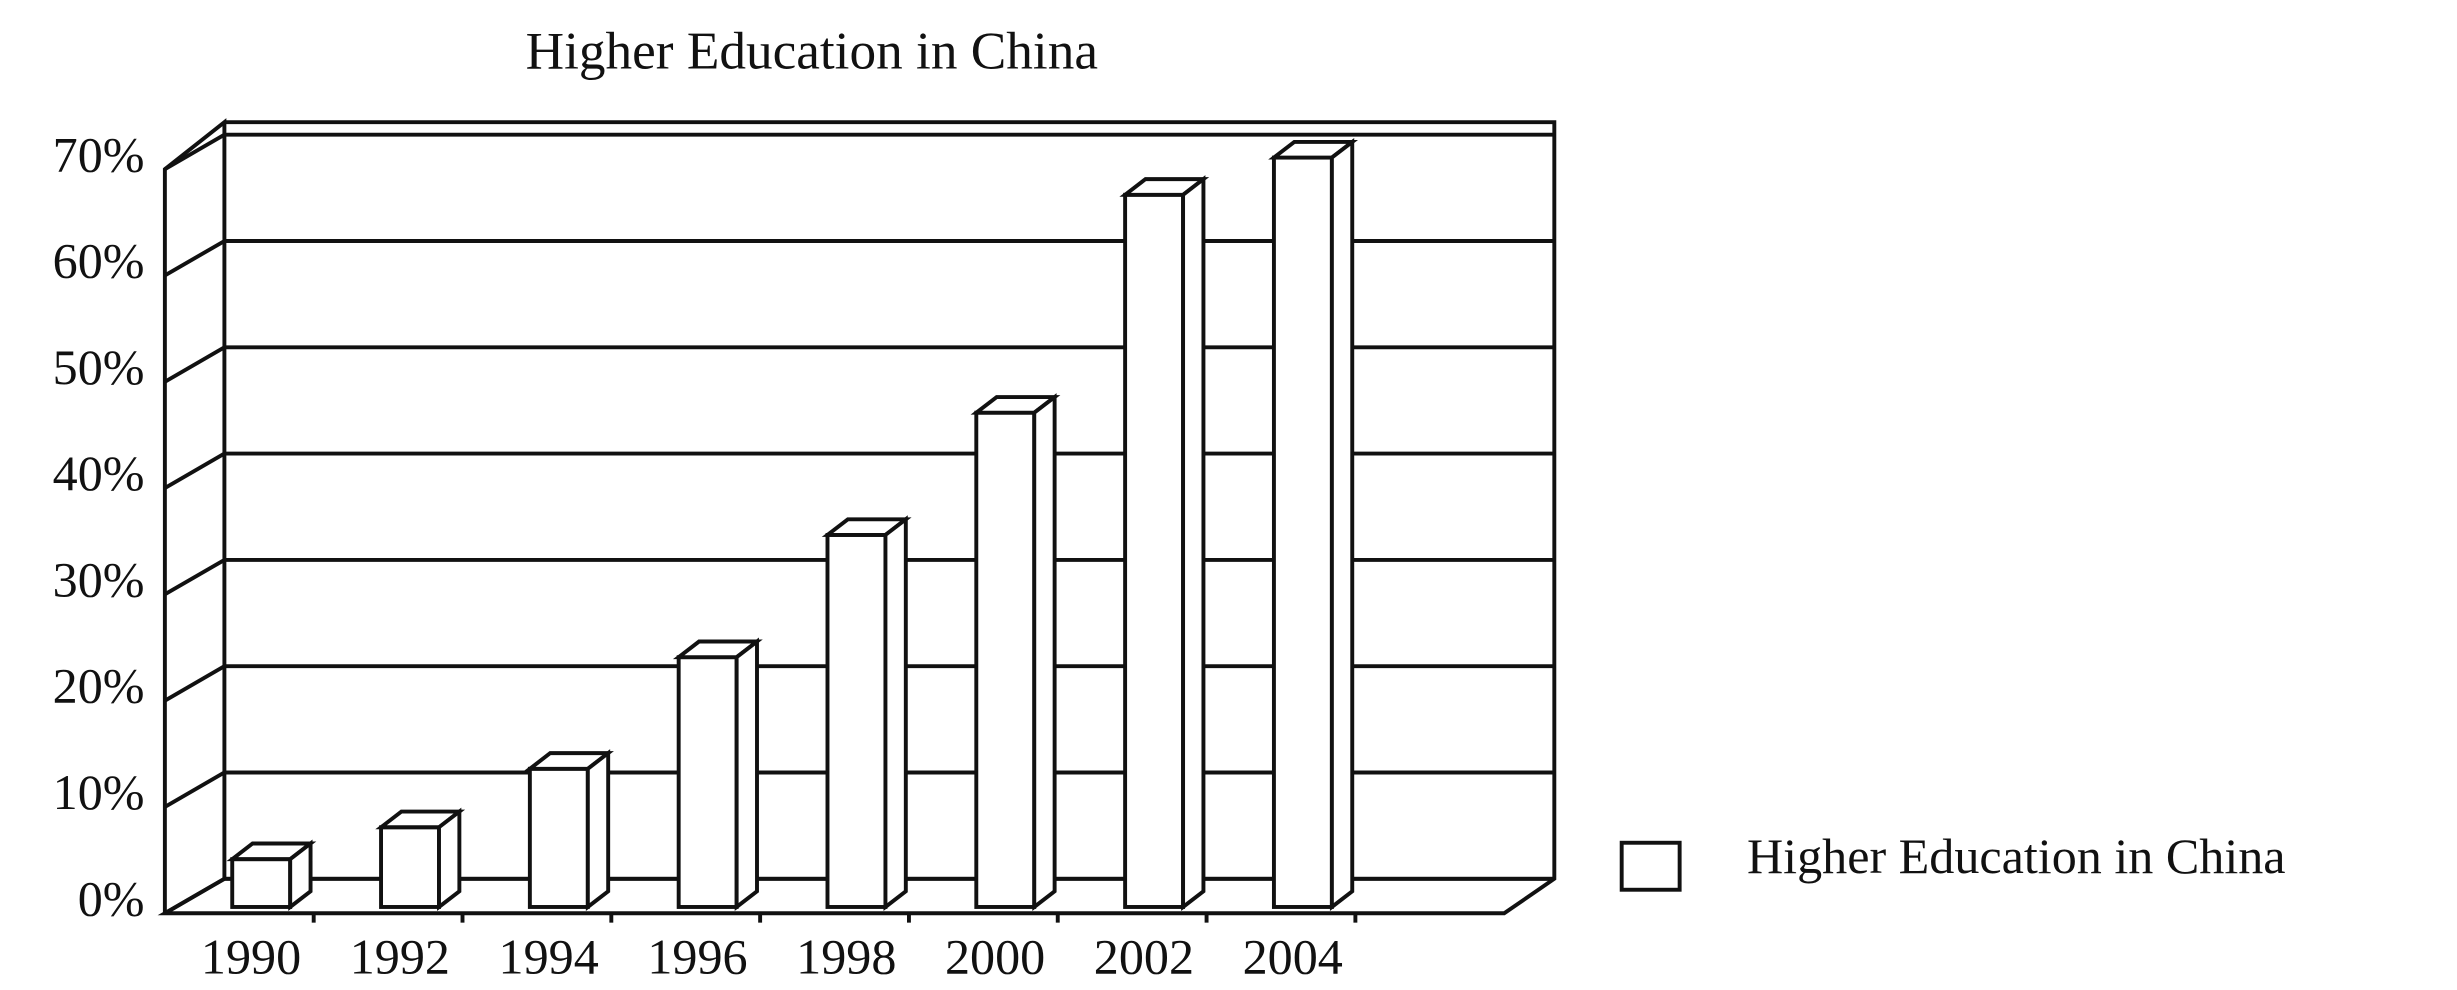 This screenshot has width=2457, height=990. I want to click on x-tick-label: 1994, so click(549, 956).